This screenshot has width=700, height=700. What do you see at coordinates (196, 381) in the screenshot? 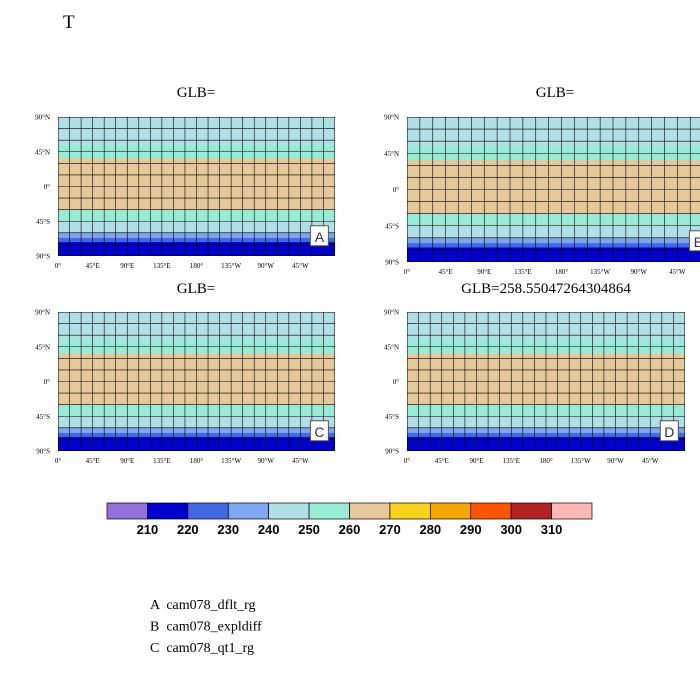
I see `map: C` at bounding box center [196, 381].